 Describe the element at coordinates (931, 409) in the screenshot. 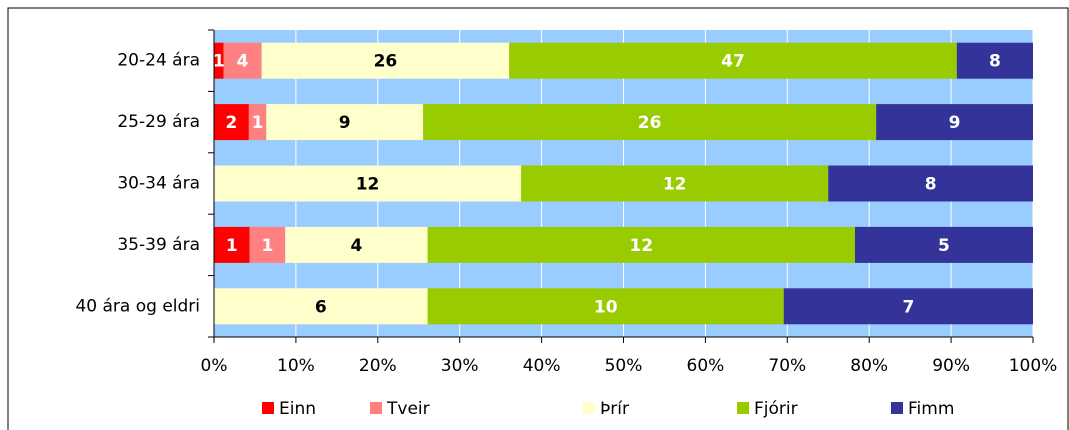

I see `legend-label: Fimm` at that location.